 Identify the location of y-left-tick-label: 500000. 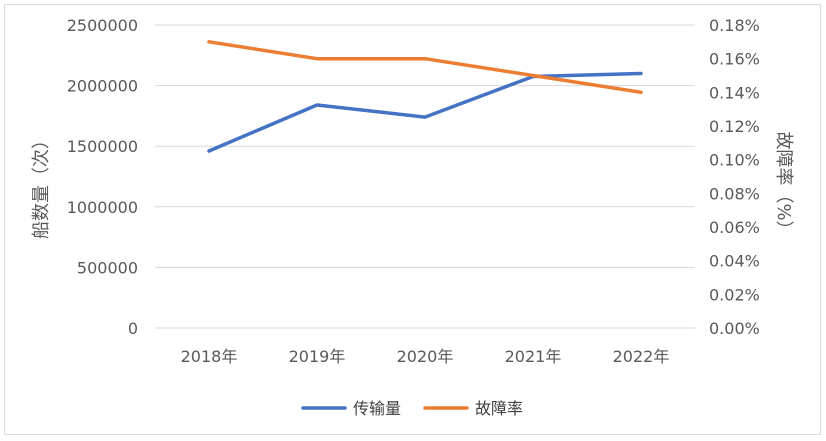
(107, 267).